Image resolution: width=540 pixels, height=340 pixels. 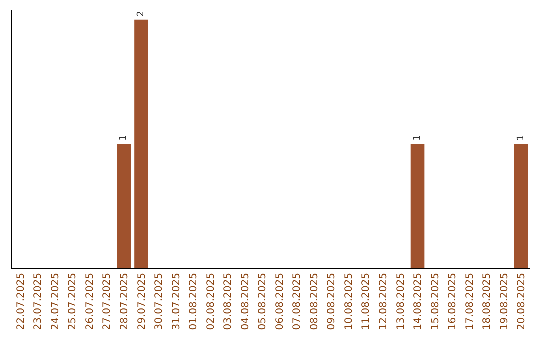 I want to click on x-tick-label: 12.08.2025, so click(x=384, y=301).